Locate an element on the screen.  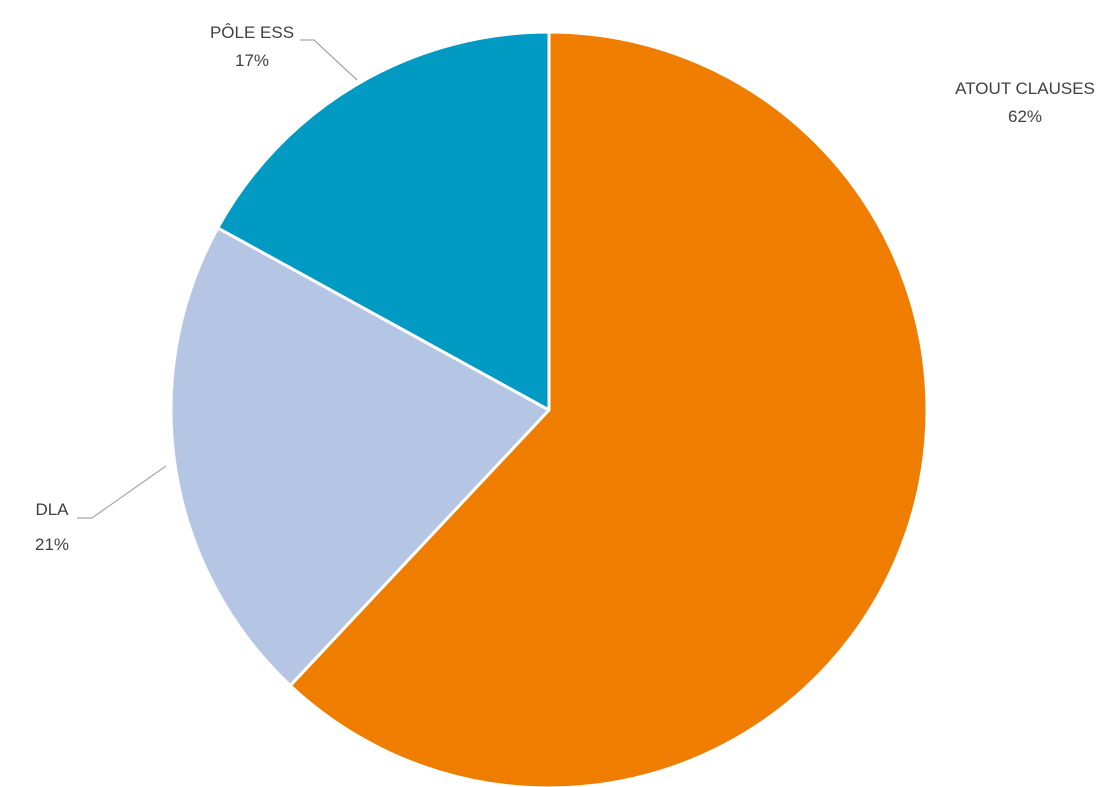
leader-line-dla is located at coordinates (122, 492).